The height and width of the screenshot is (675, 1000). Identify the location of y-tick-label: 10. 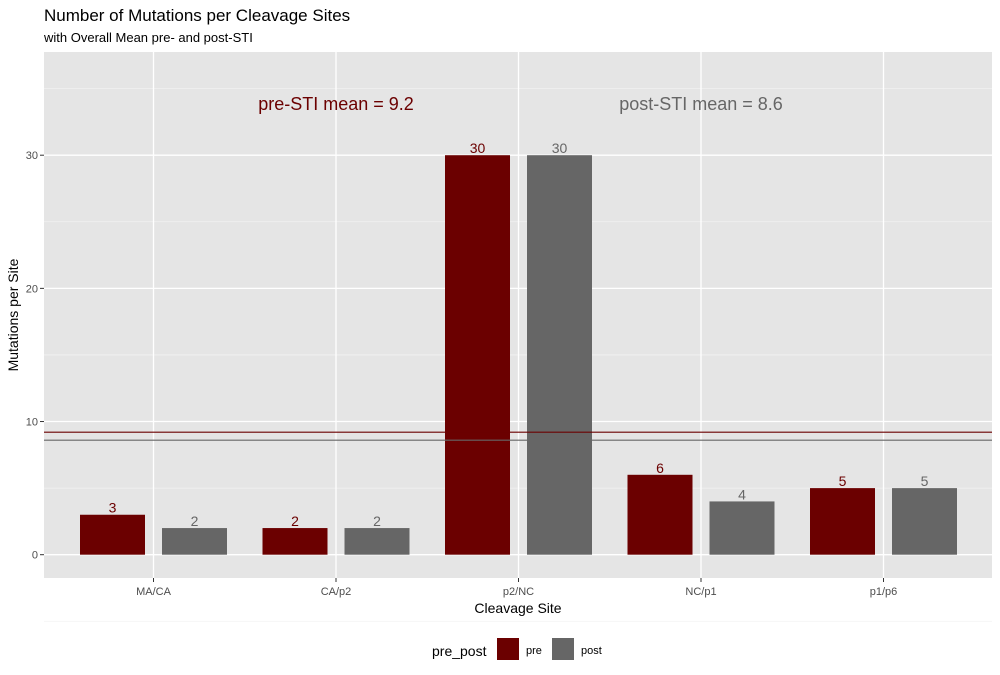
(32, 423).